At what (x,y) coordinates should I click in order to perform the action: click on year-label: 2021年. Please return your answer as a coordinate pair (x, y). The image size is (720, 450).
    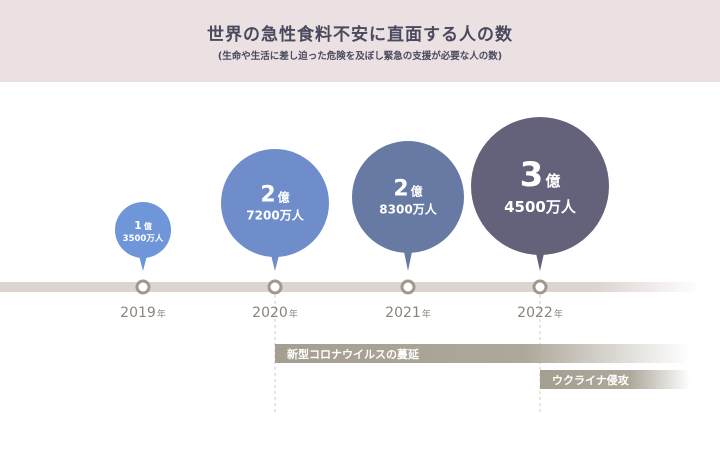
    Looking at the image, I should click on (408, 313).